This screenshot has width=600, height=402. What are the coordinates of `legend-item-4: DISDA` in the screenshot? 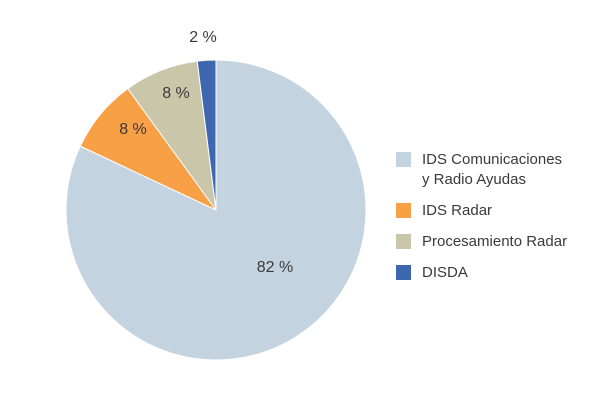 It's located at (496, 273).